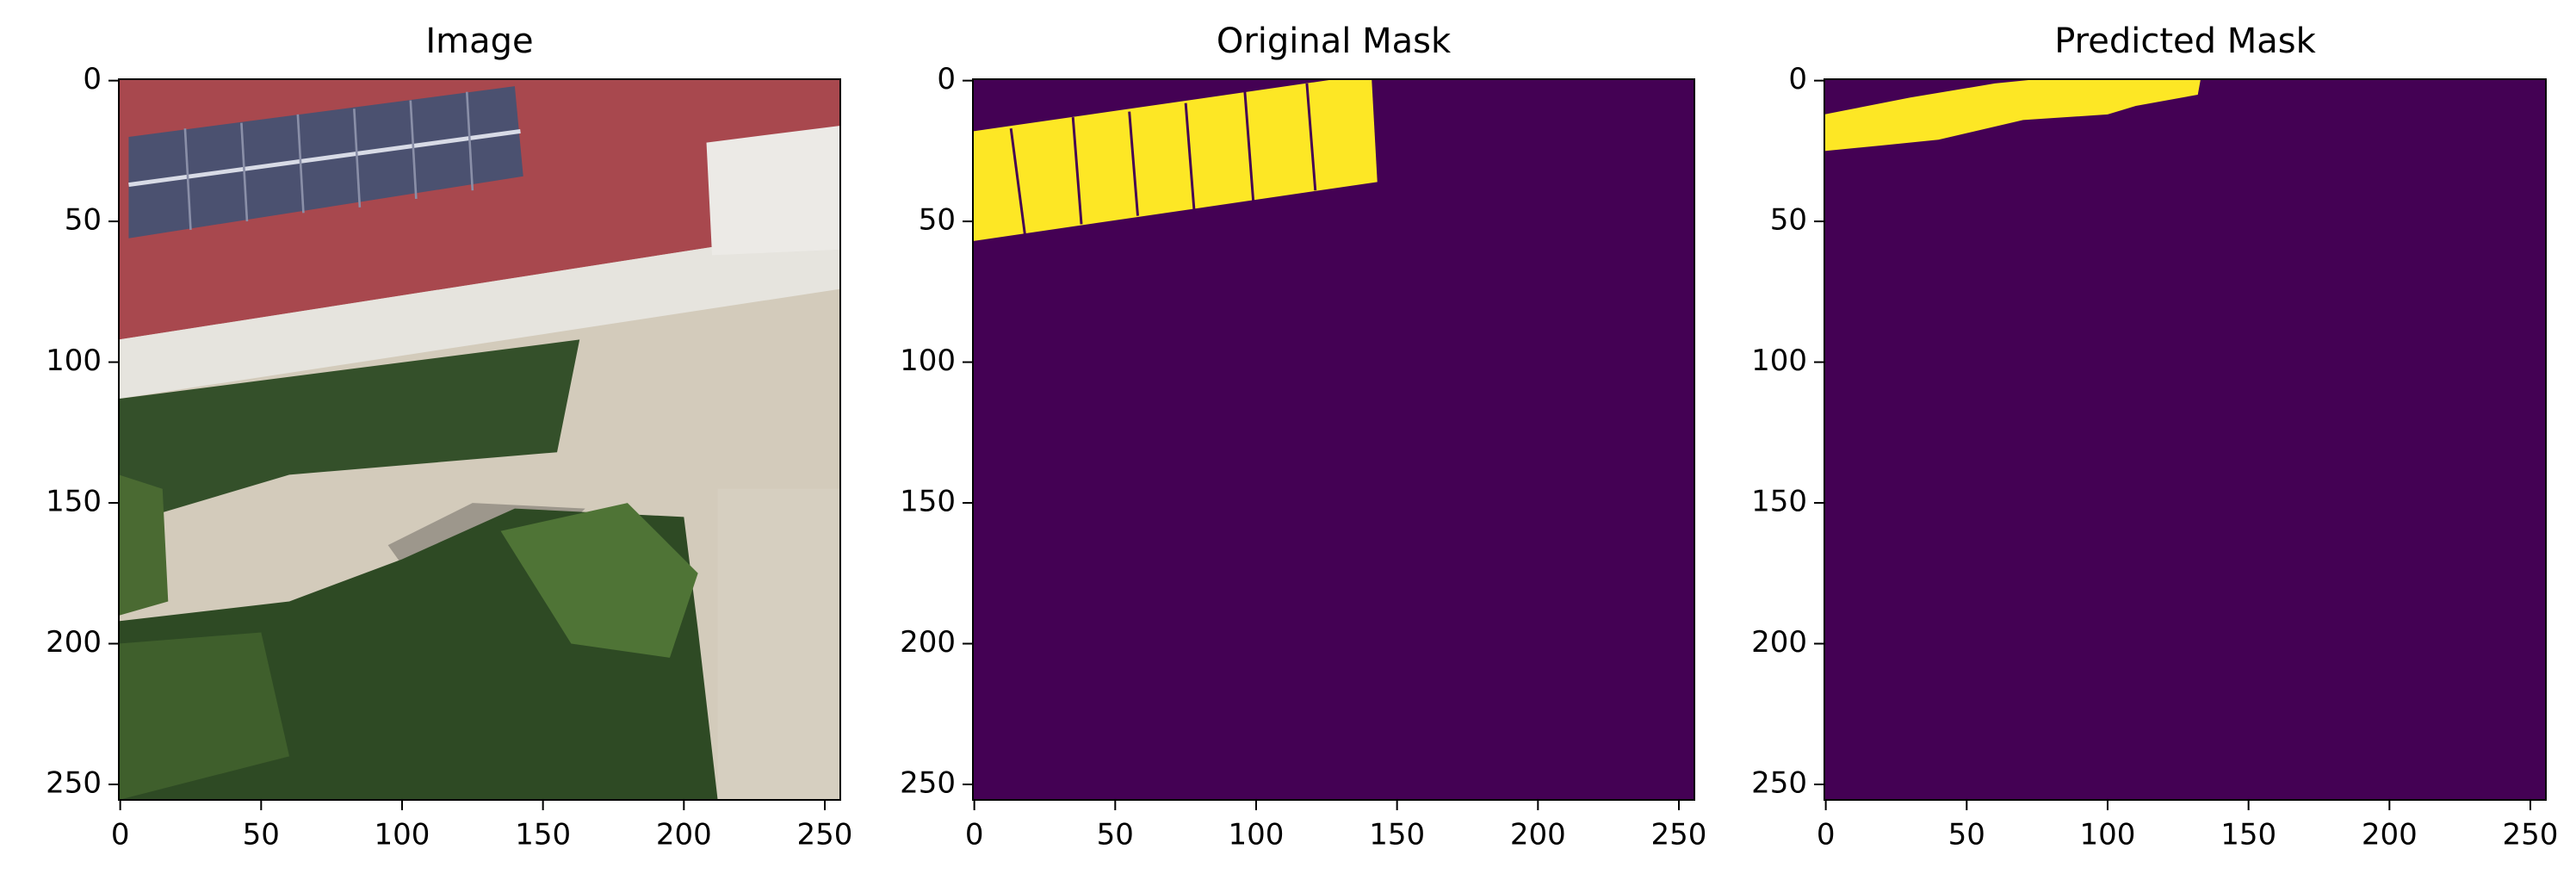 The height and width of the screenshot is (886, 2576). Describe the element at coordinates (1334, 41) in the screenshot. I see `panel-title: Original Mask` at that location.